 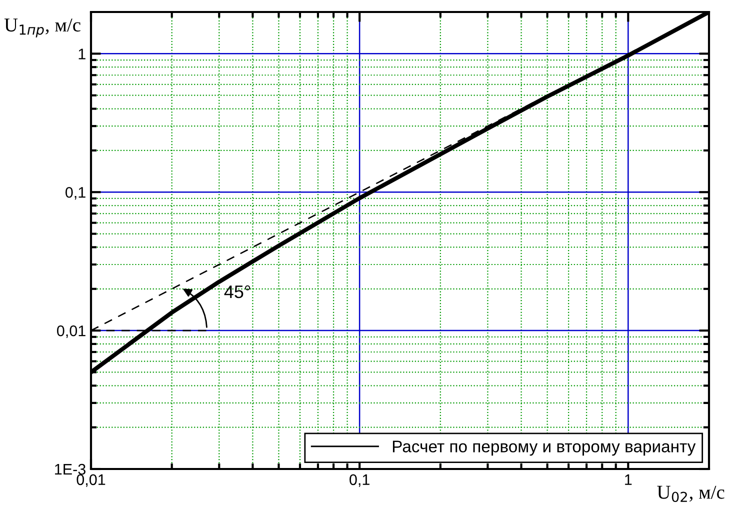 I want to click on x-tick-label: 0,1, so click(x=360, y=480).